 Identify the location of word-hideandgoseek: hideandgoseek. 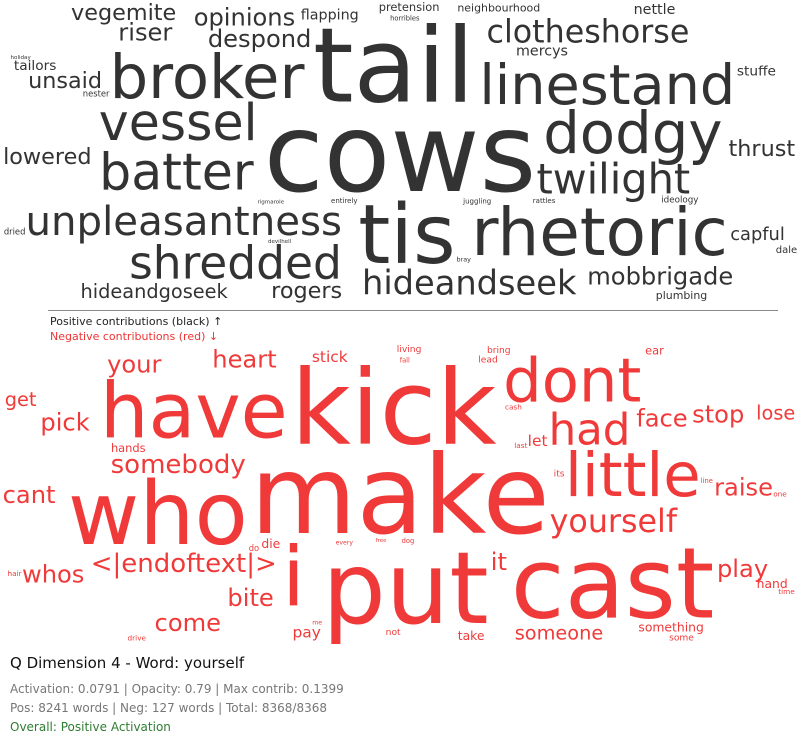
(154, 291).